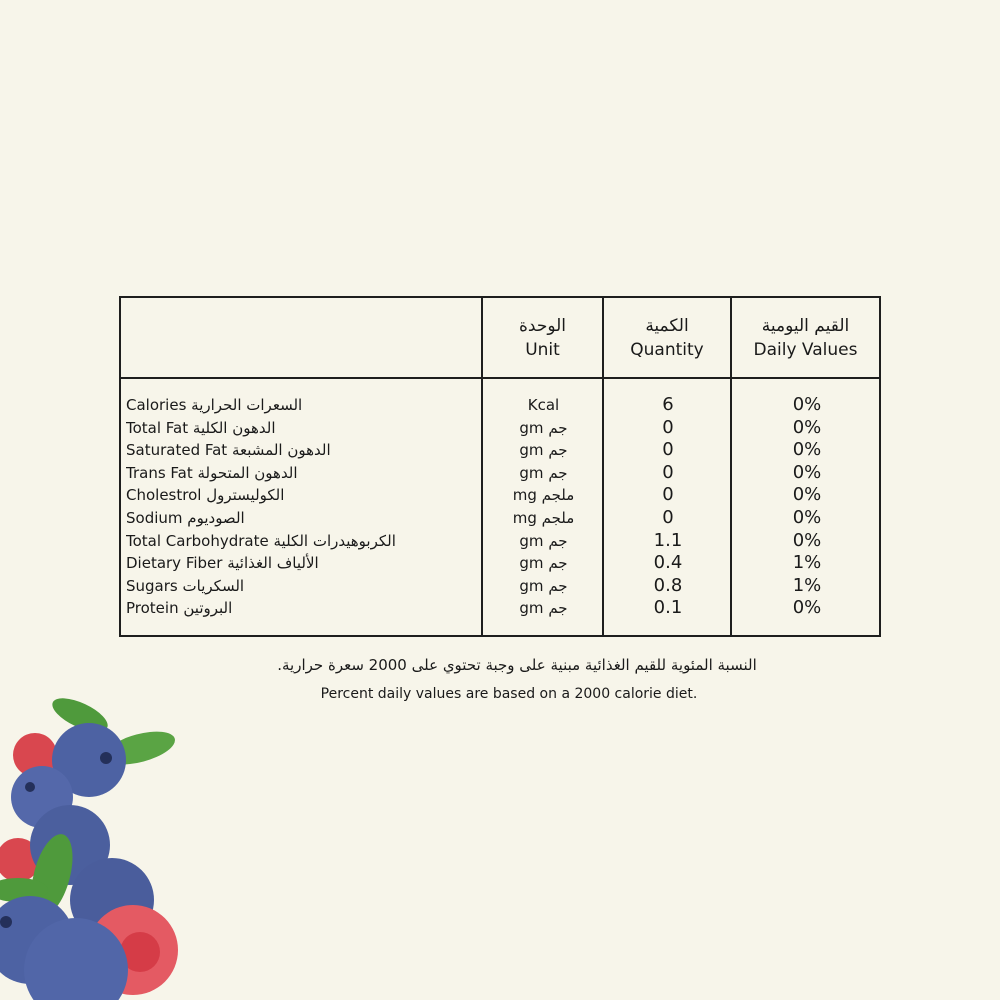 The height and width of the screenshot is (1000, 1000). Describe the element at coordinates (301, 428) in the screenshot. I see `nutrient-label: Total Fat الدهون الكلية` at that location.